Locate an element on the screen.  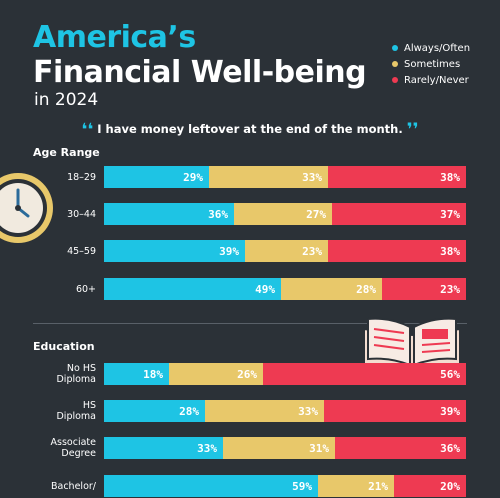
row-label: No HS Diploma is located at coordinates (66, 374).